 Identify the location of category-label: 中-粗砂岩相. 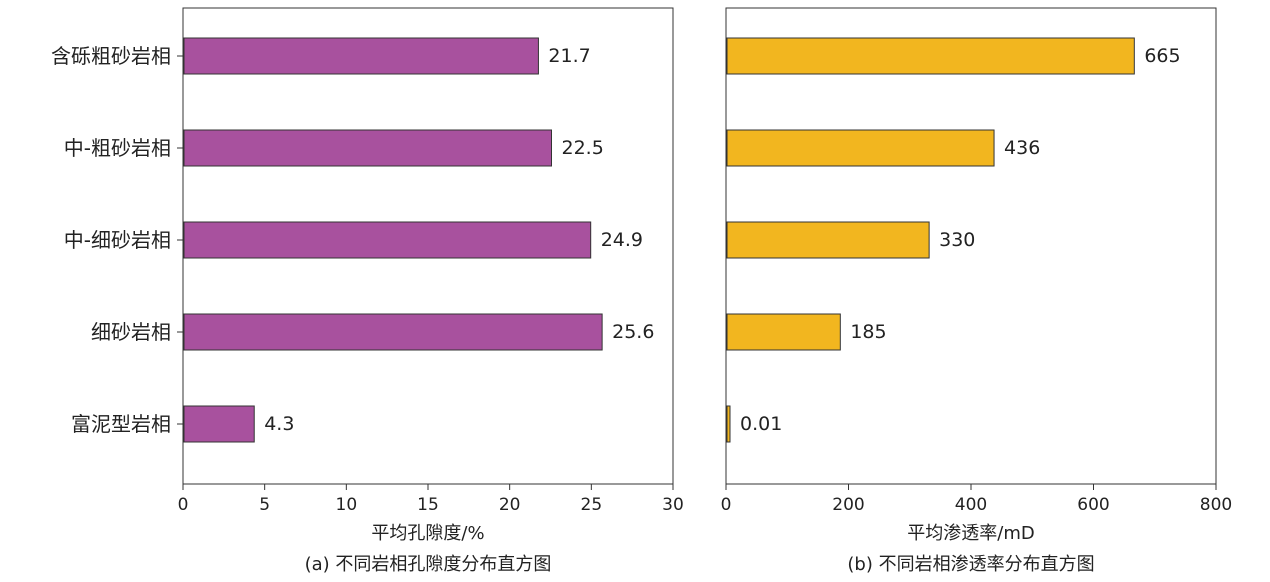
(117, 148).